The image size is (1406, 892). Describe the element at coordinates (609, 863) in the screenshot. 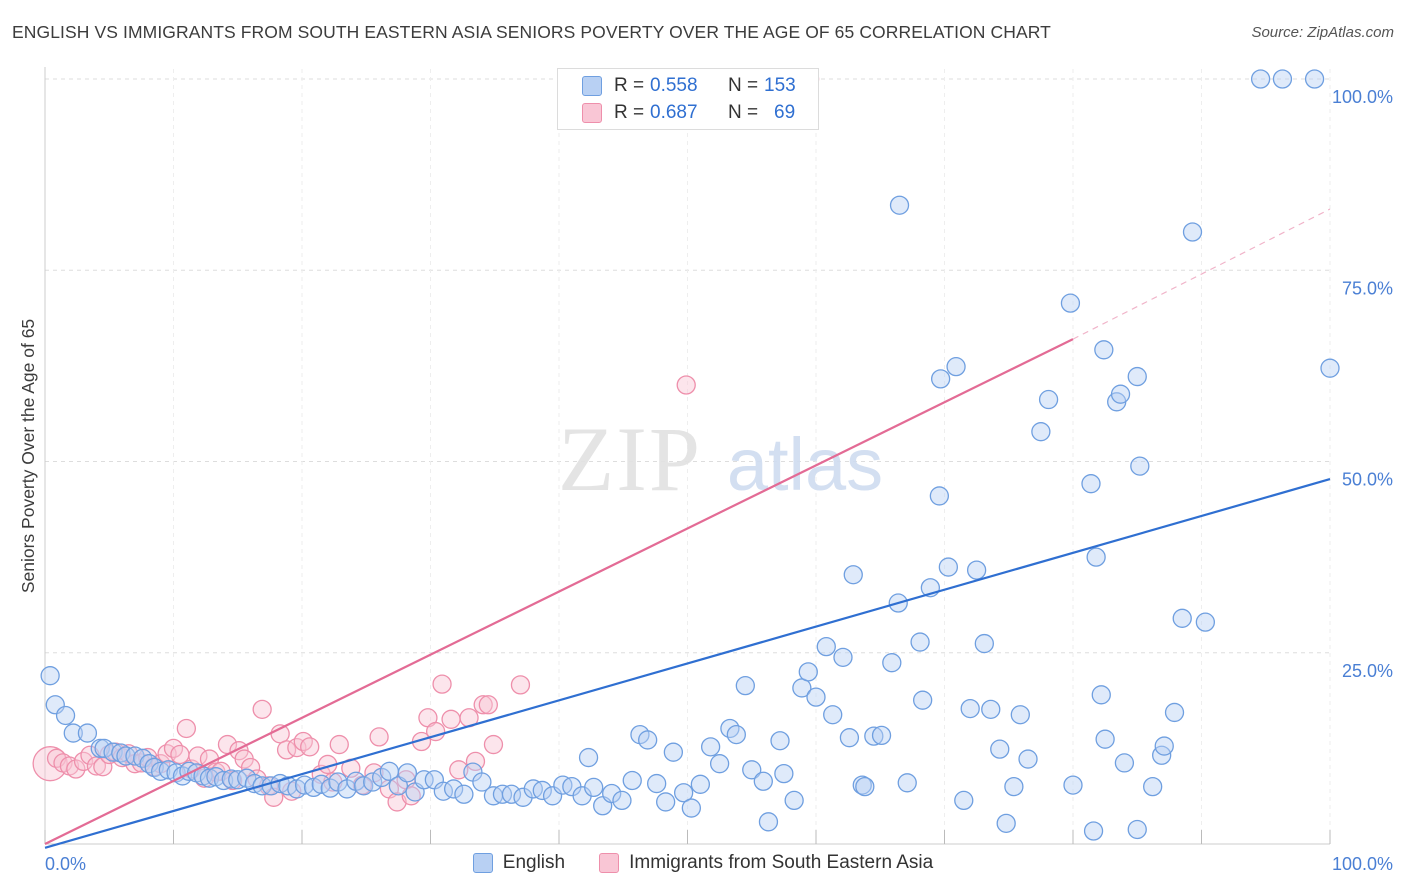

I see `legend-immigrants-swatch` at that location.